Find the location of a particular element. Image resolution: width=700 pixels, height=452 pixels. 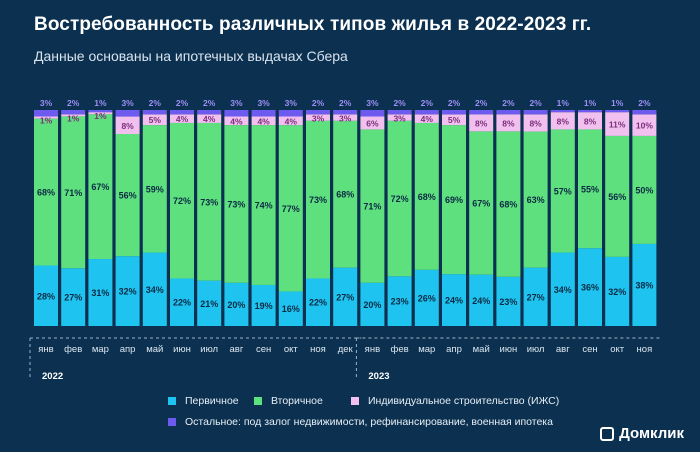

data-label-primary: 36% is located at coordinates (590, 288).